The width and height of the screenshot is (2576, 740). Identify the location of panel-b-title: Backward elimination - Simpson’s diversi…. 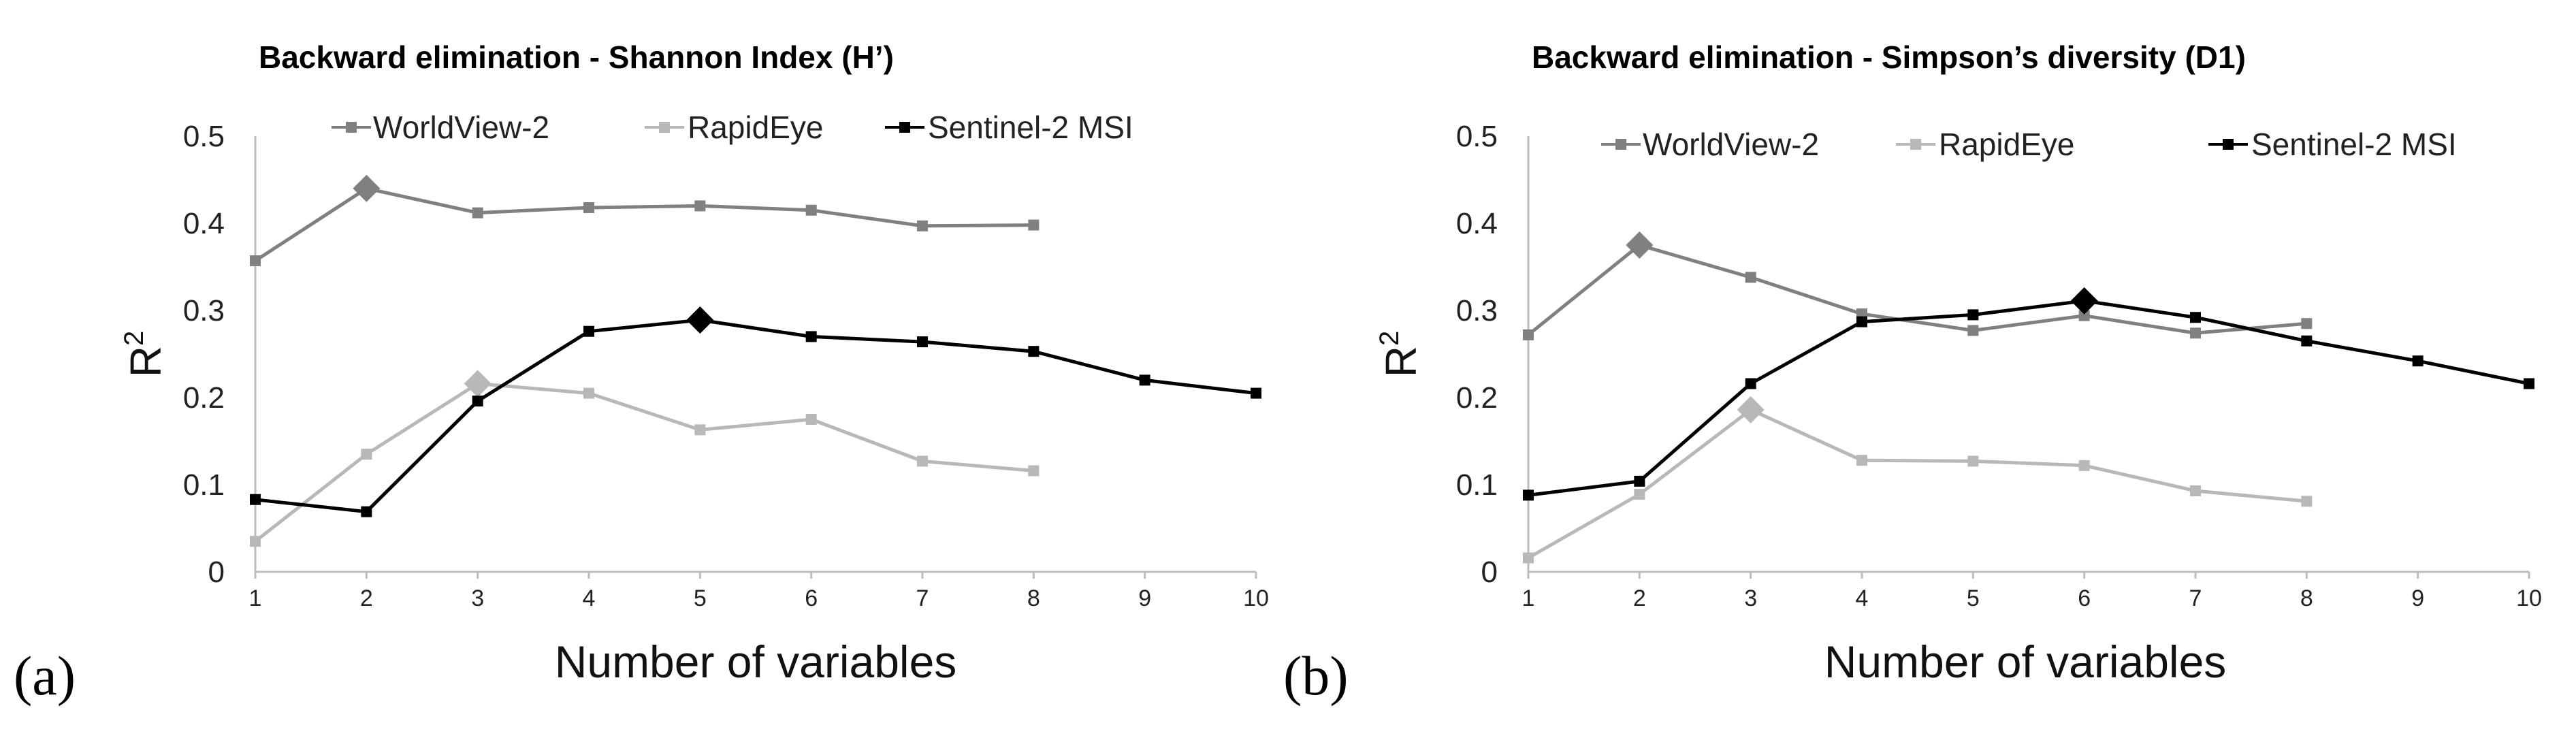
(1889, 57).